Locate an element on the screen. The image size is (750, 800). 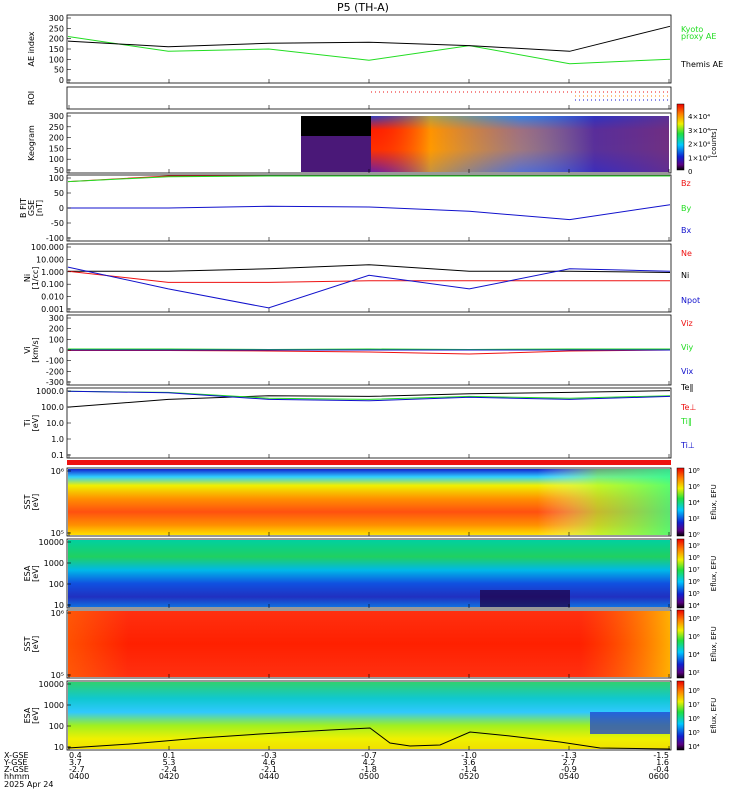
ytick-sst_i: 10⁶ is located at coordinates (57, 613).